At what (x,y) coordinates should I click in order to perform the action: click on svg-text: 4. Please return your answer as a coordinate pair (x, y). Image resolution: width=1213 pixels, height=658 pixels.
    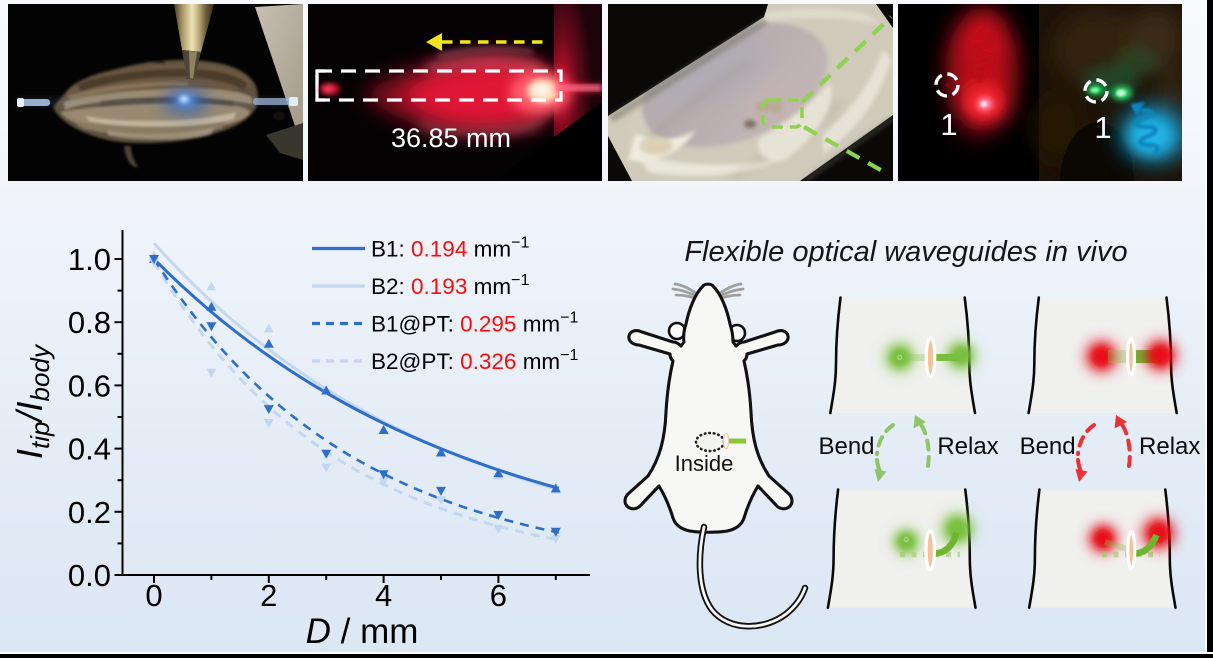
    Looking at the image, I should click on (383, 595).